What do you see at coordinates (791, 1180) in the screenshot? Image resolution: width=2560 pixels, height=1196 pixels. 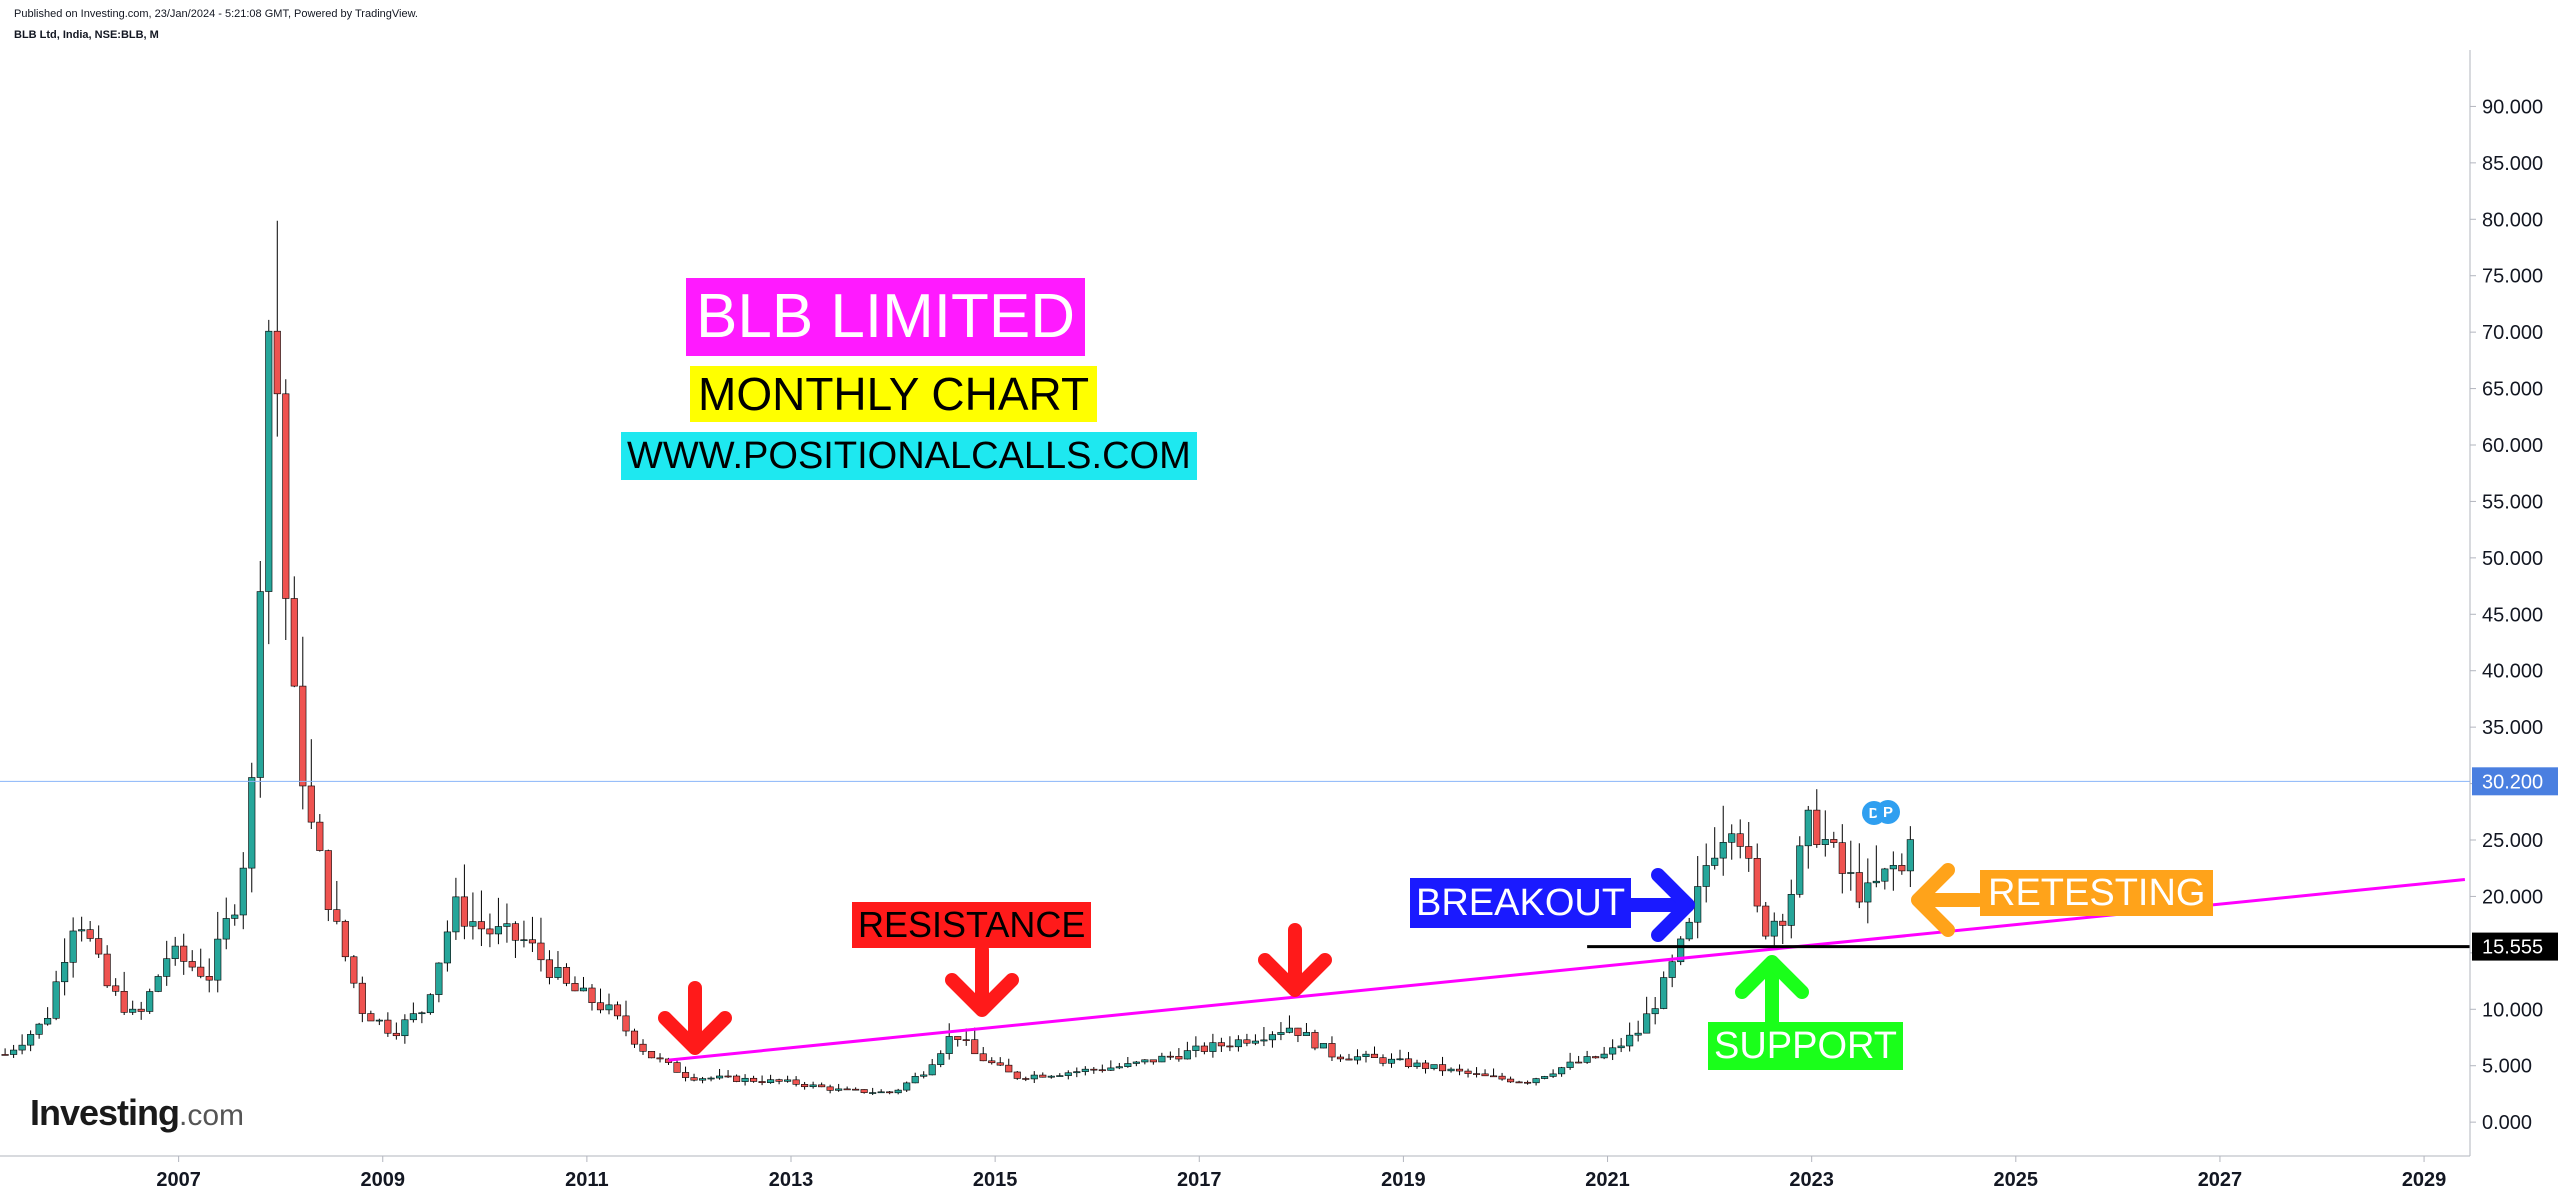 I see `x-tick-label: 2013` at bounding box center [791, 1180].